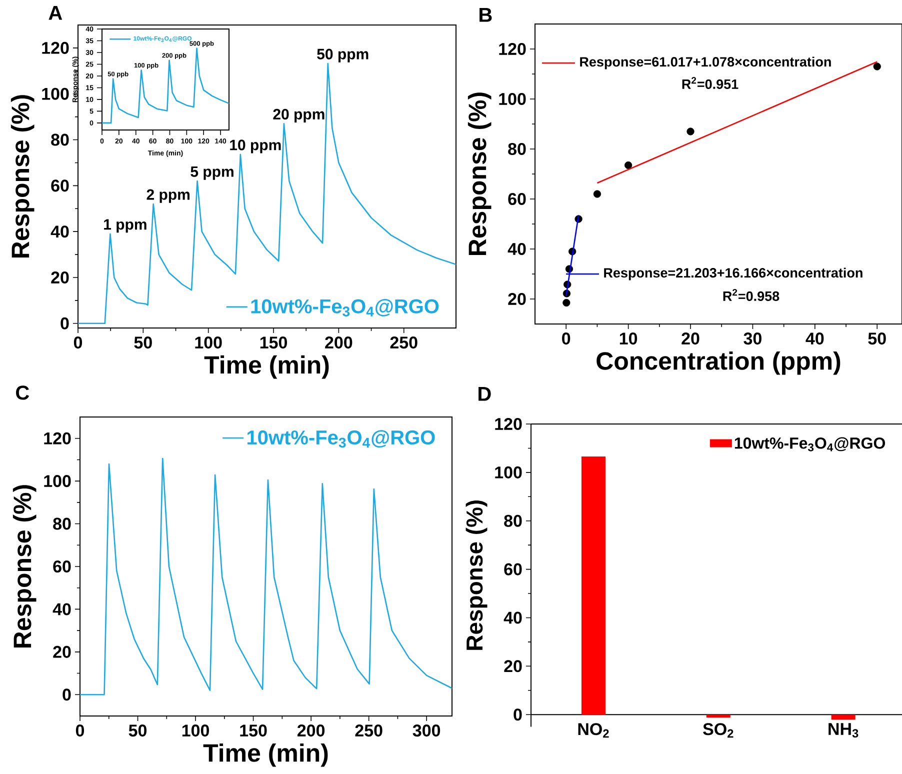  I want to click on x-tick-label: 10, so click(629, 338).